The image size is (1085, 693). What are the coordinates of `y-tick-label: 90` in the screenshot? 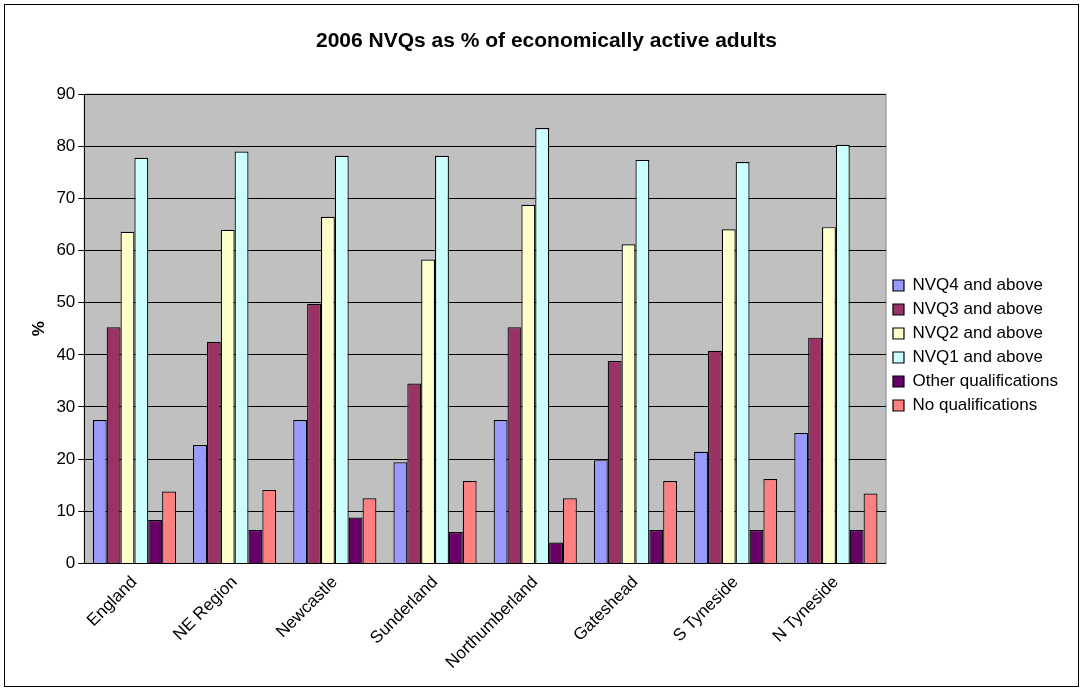 It's located at (66, 93).